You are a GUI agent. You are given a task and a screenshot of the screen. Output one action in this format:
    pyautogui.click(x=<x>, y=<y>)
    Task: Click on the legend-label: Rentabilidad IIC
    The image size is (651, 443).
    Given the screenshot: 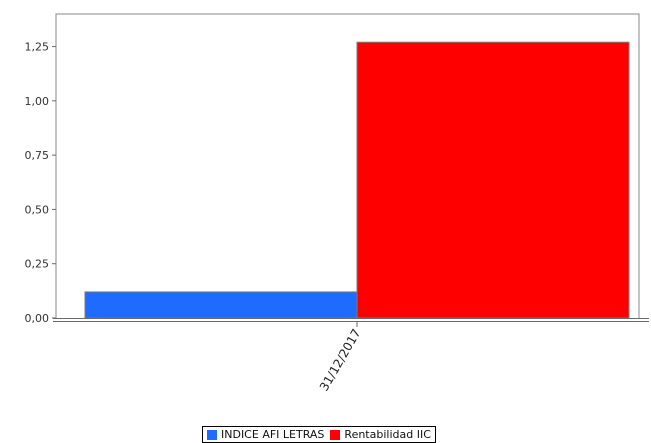 What is the action you would take?
    pyautogui.click(x=387, y=434)
    